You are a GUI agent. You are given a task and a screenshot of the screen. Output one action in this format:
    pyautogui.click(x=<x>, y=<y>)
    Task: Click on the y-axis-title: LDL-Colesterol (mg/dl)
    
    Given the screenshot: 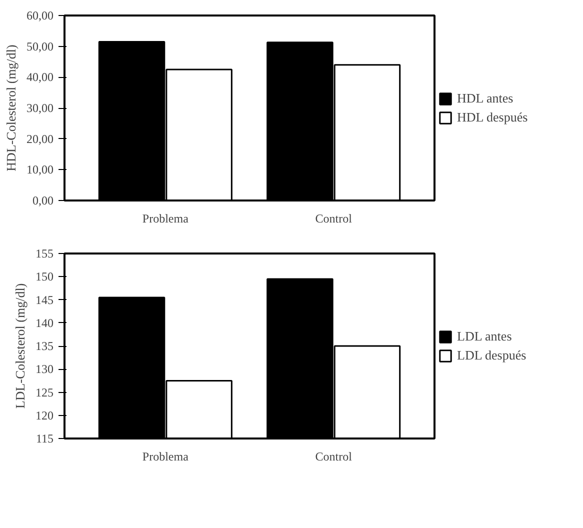 What is the action you would take?
    pyautogui.click(x=20, y=346)
    